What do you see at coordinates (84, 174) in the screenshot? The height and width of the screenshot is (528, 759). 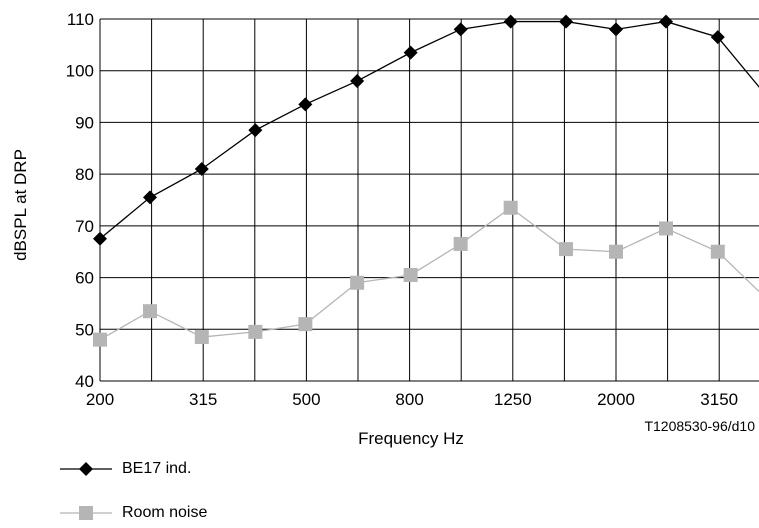 I see `y-tick-label-80: 80` at bounding box center [84, 174].